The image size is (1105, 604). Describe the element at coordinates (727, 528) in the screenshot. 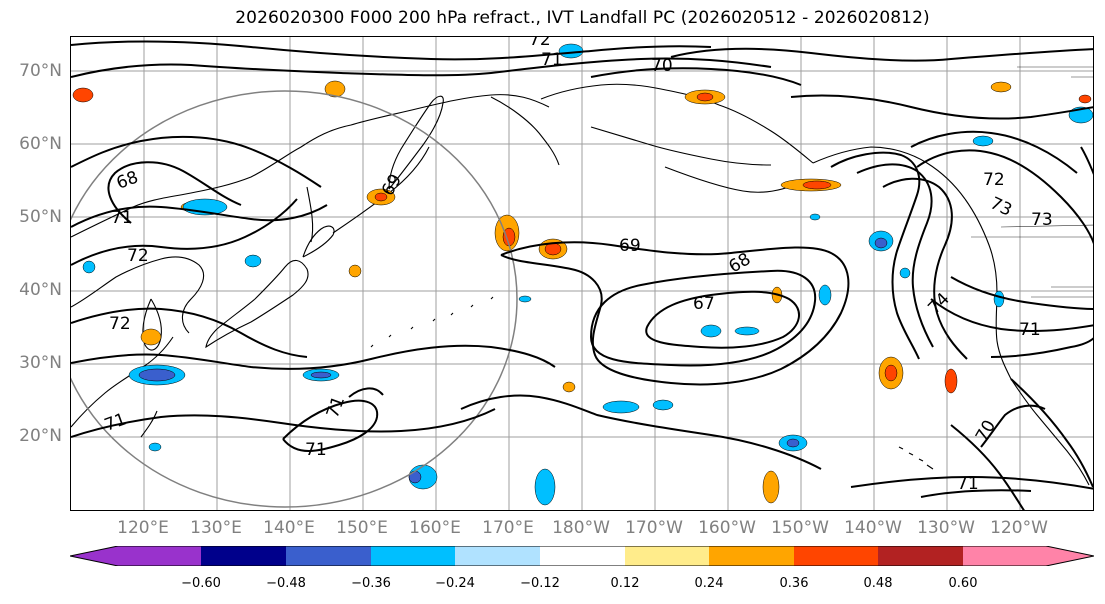

I see `lon-label-160w: 160°W` at that location.